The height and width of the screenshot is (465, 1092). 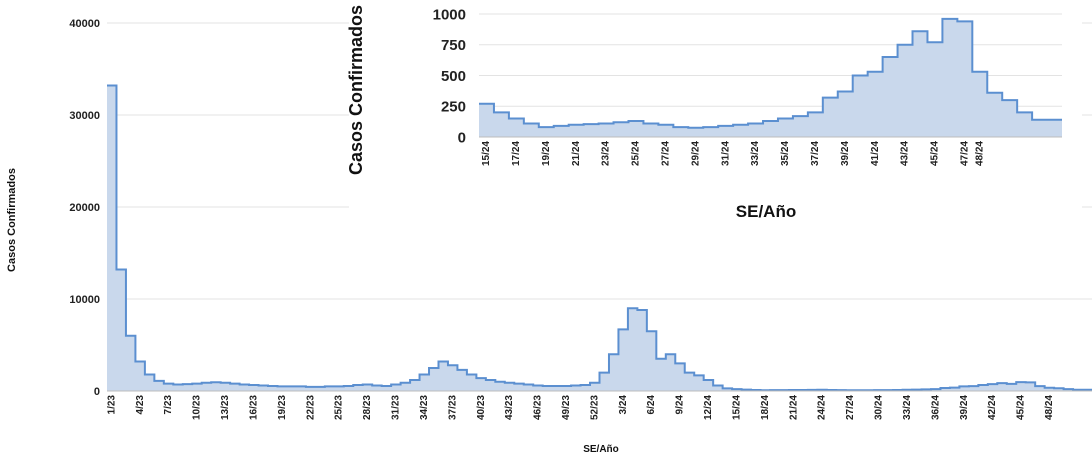 What do you see at coordinates (339, 407) in the screenshot?
I see `main-x-tick-label: 25/23` at bounding box center [339, 407].